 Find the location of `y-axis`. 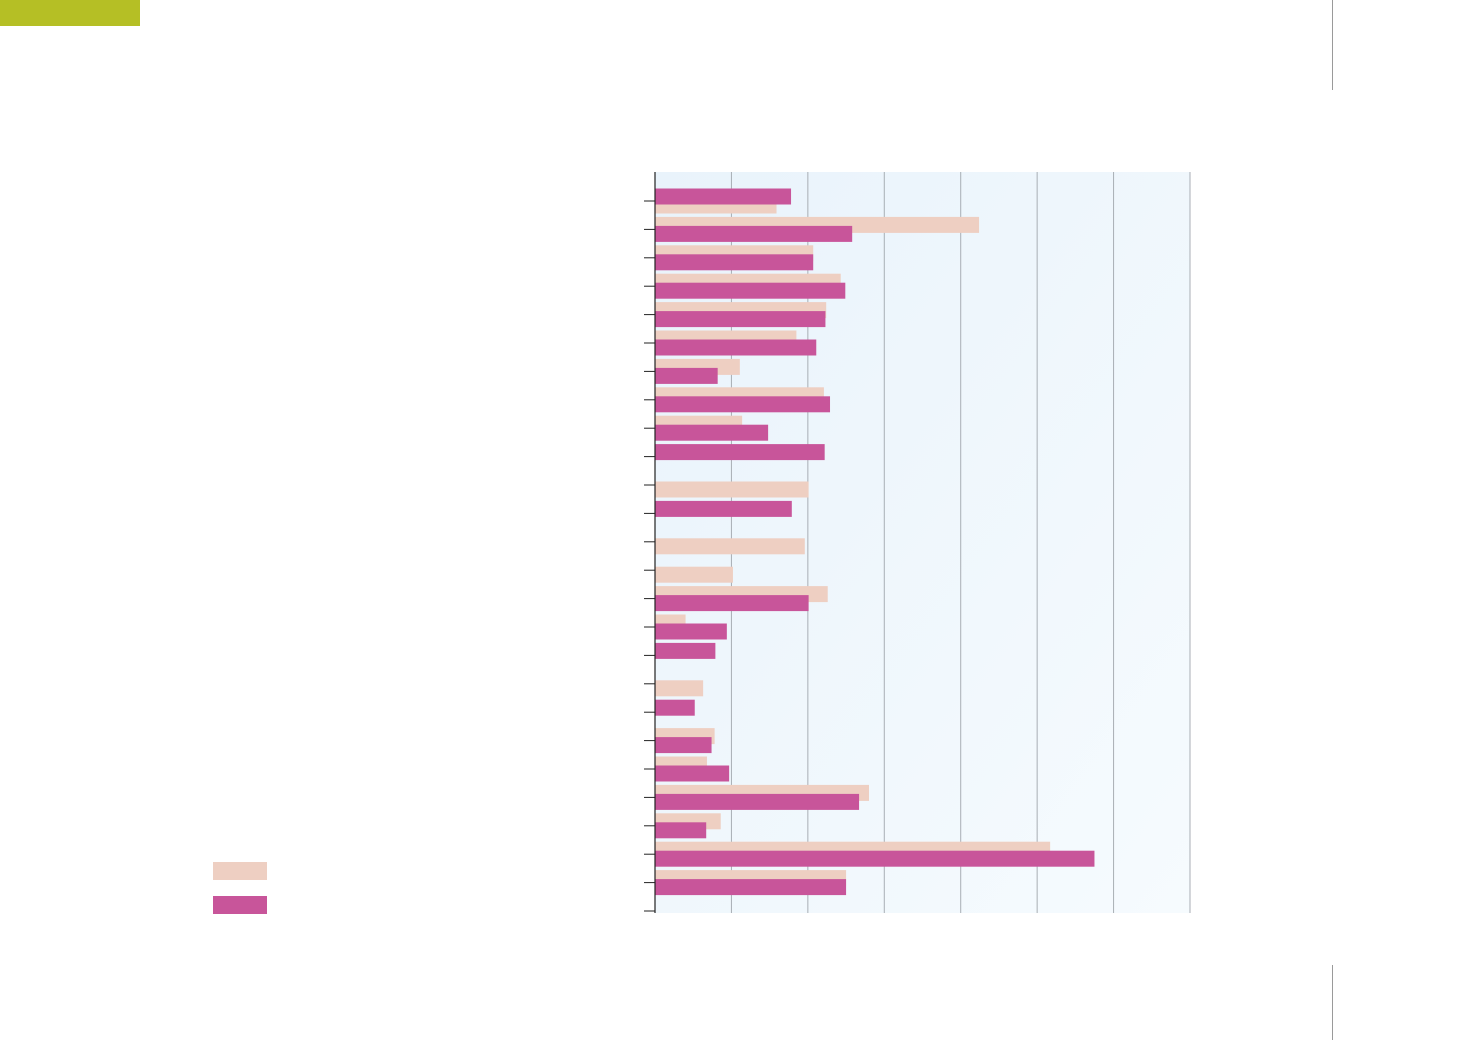

y-axis is located at coordinates (650, 542).